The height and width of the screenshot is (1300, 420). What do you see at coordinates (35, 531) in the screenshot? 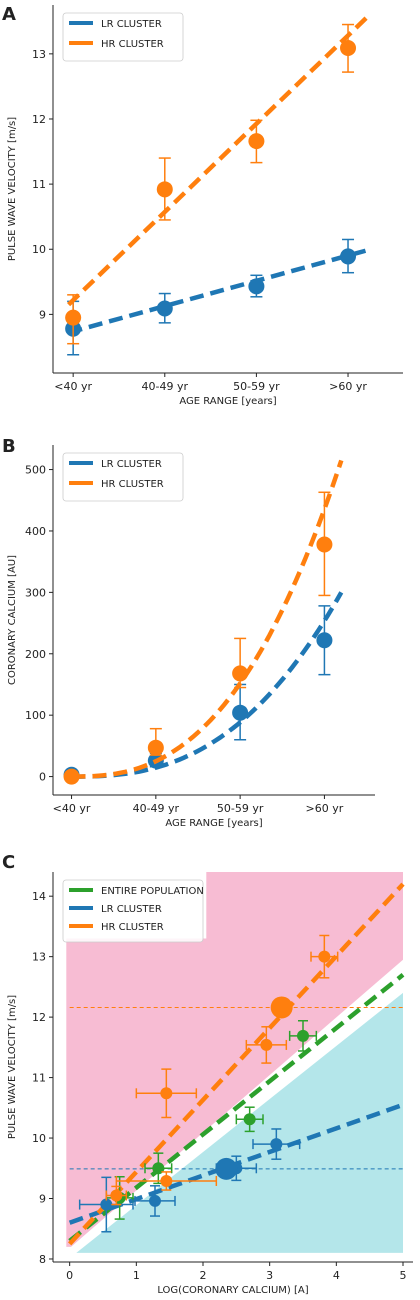
I see `y-tick-label: 400` at bounding box center [35, 531].